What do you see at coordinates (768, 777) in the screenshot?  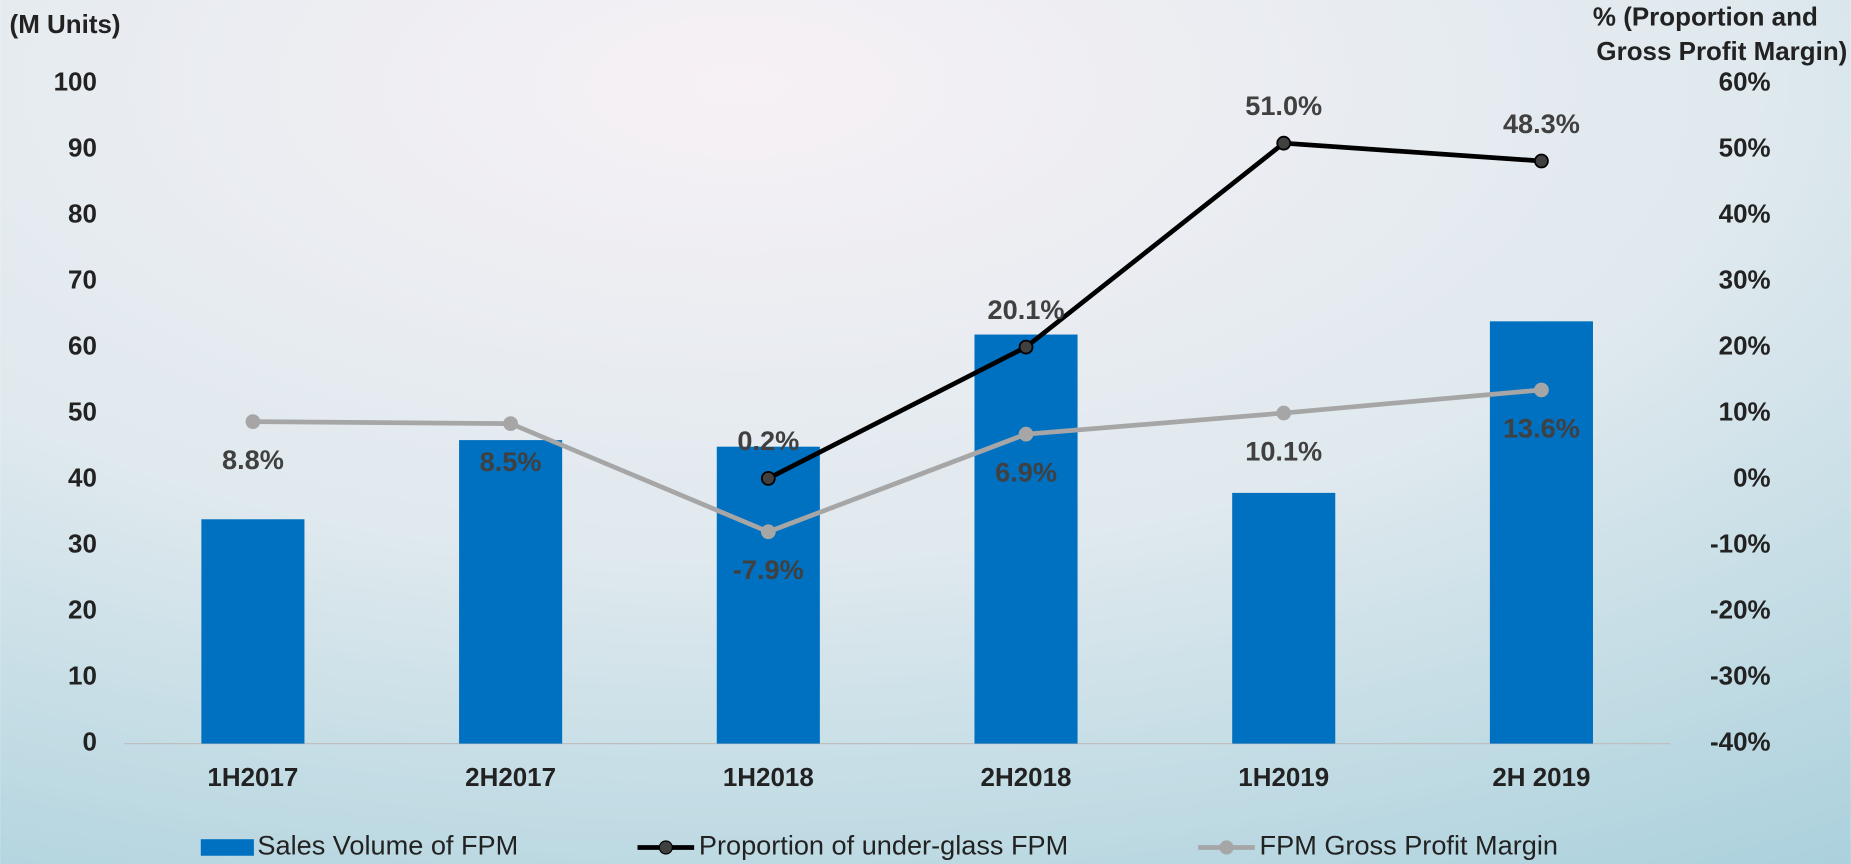 I see `x-tick-label: 1H2018` at bounding box center [768, 777].